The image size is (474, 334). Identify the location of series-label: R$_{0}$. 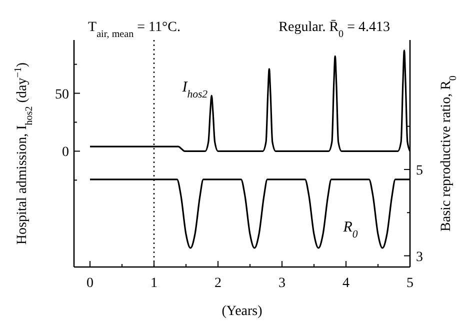
(350, 230).